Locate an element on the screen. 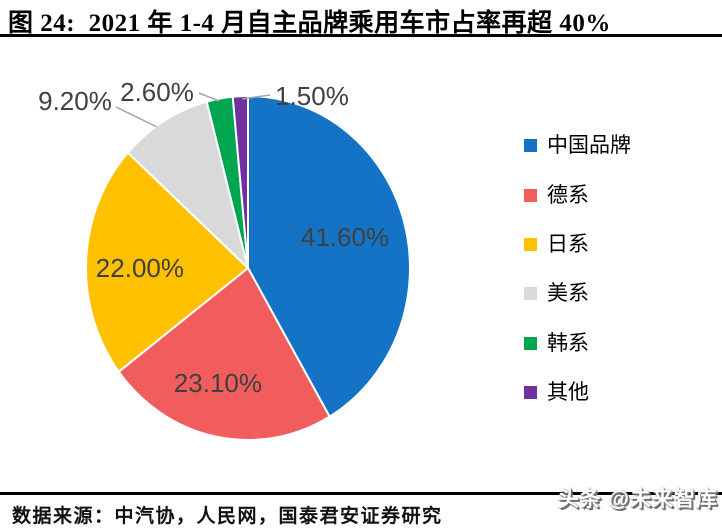 The width and height of the screenshot is (722, 528). pie-value-label-0: 41.60% is located at coordinates (345, 237).